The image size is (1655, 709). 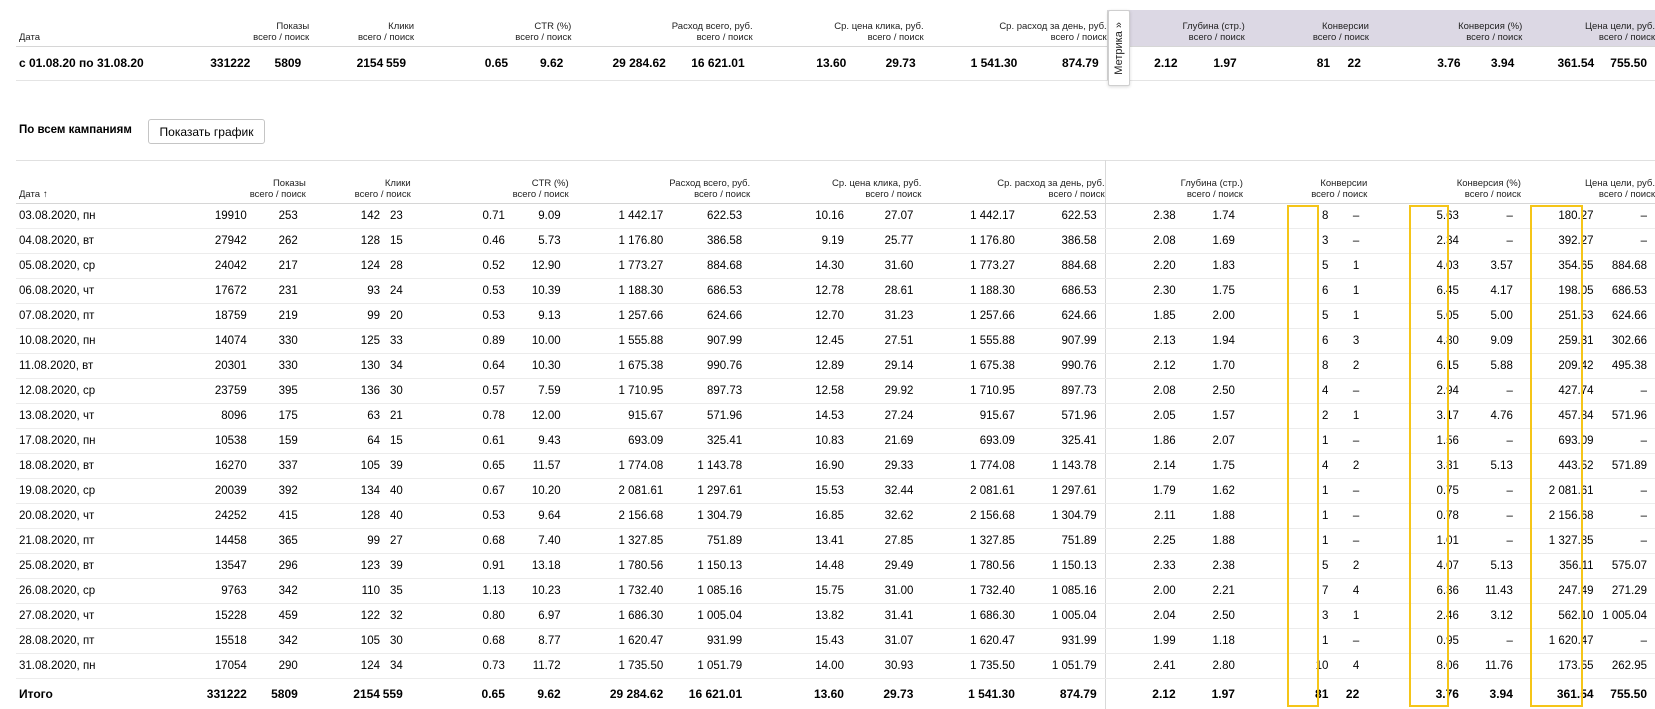 I want to click on cell-value: 931.99, so click(x=707, y=641).